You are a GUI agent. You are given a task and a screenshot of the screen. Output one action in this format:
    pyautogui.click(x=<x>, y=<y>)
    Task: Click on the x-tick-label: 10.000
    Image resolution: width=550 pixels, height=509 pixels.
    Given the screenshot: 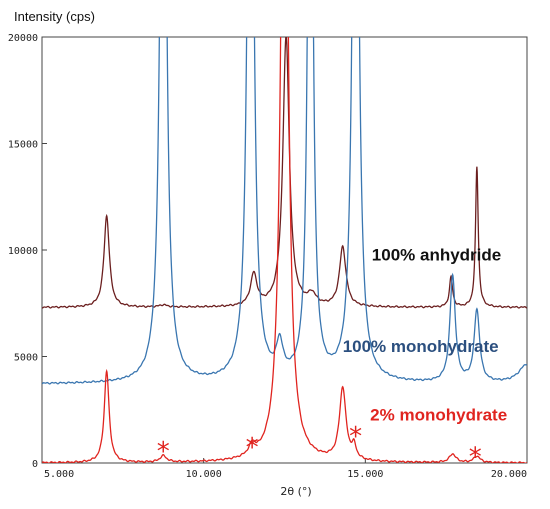 What is the action you would take?
    pyautogui.click(x=204, y=474)
    